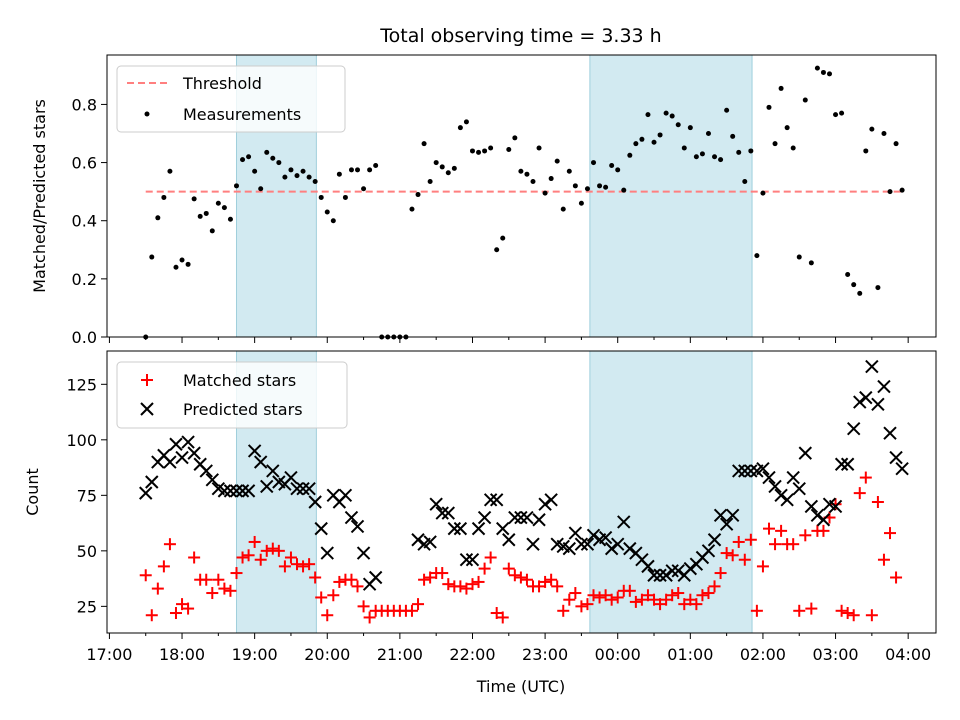 The image size is (960, 720). I want to click on bottom-xtick-label: 18:00, so click(182, 654).